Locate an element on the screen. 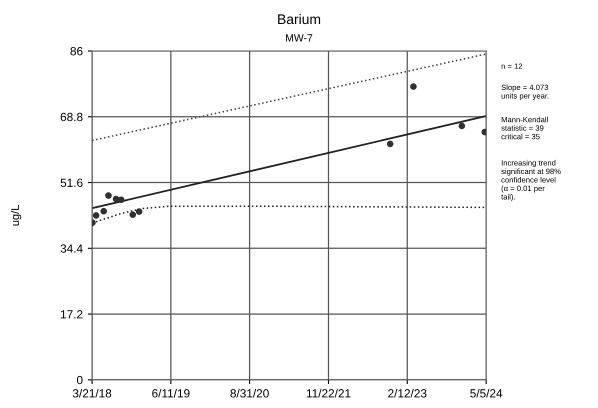  x-tick-label: 2/12/23 is located at coordinates (407, 393).